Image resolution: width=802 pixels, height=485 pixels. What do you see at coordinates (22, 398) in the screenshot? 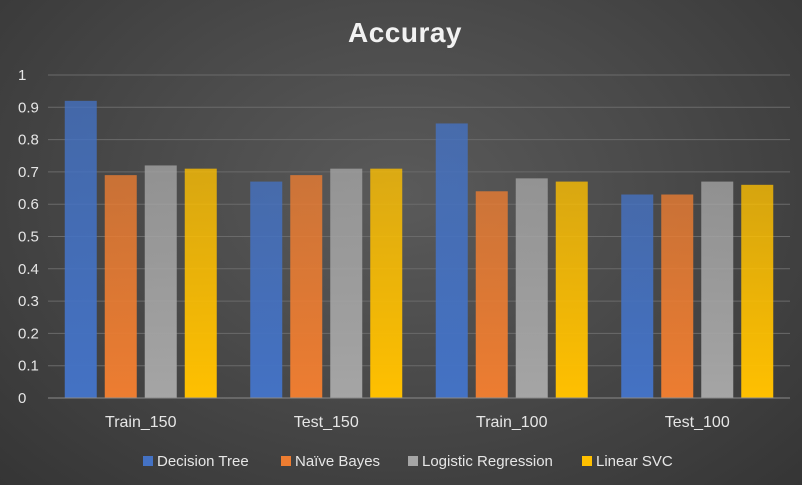
I see `y-tick-label: 0` at bounding box center [22, 398].